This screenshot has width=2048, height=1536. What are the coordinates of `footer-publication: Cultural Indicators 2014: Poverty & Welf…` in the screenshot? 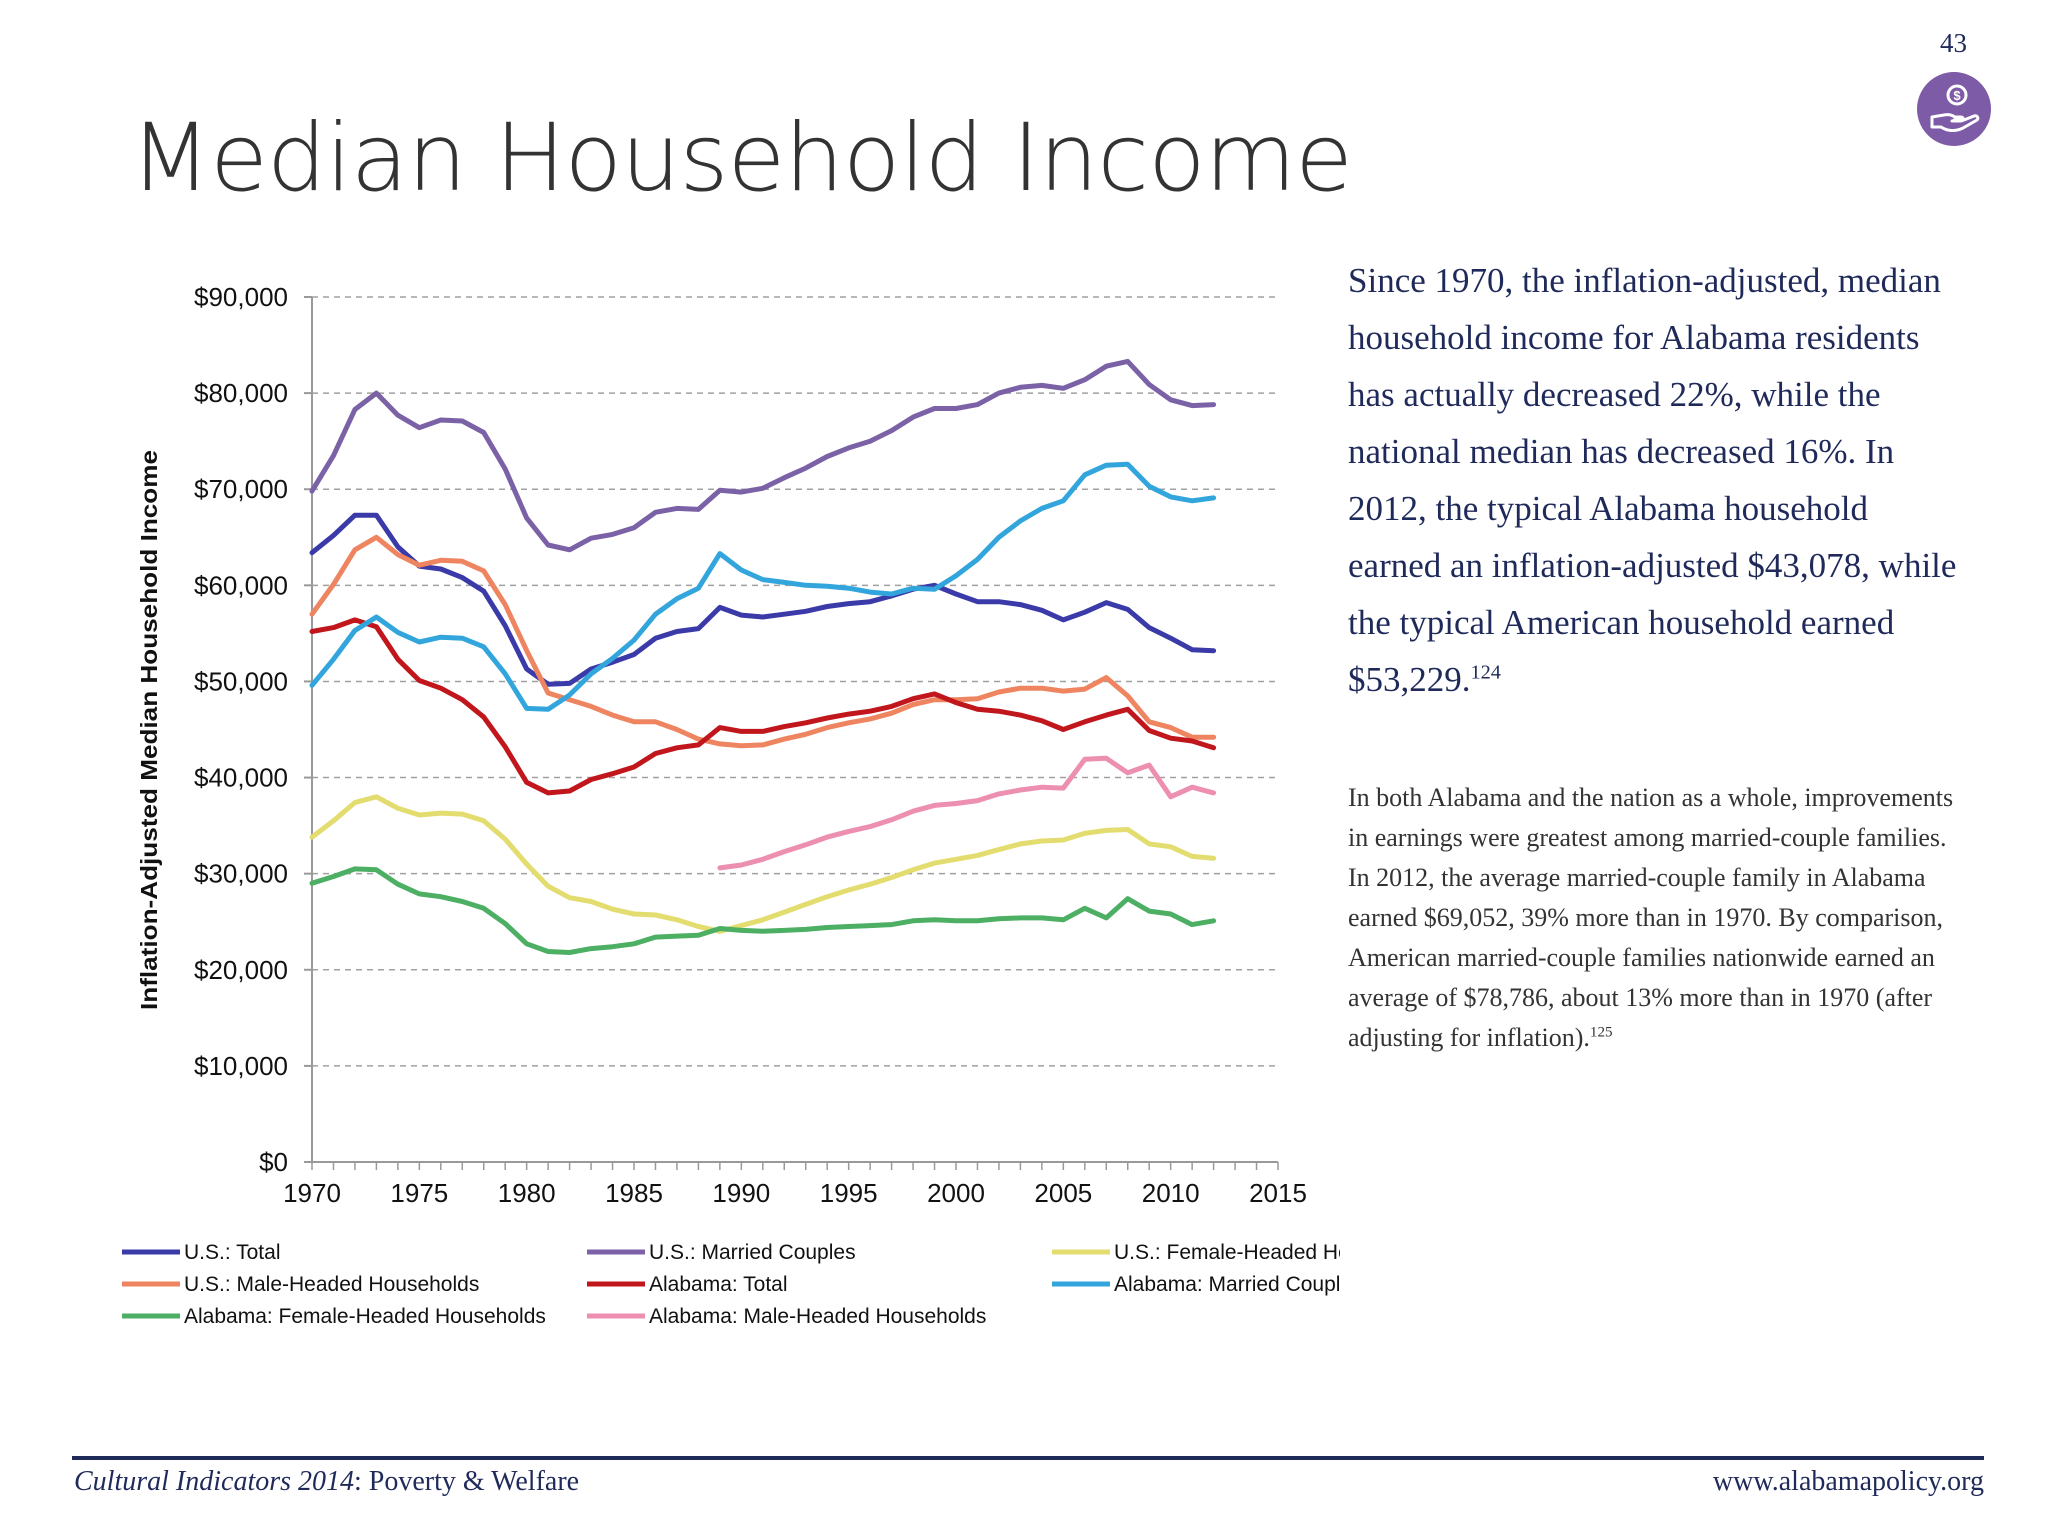 It's located at (326, 1482).